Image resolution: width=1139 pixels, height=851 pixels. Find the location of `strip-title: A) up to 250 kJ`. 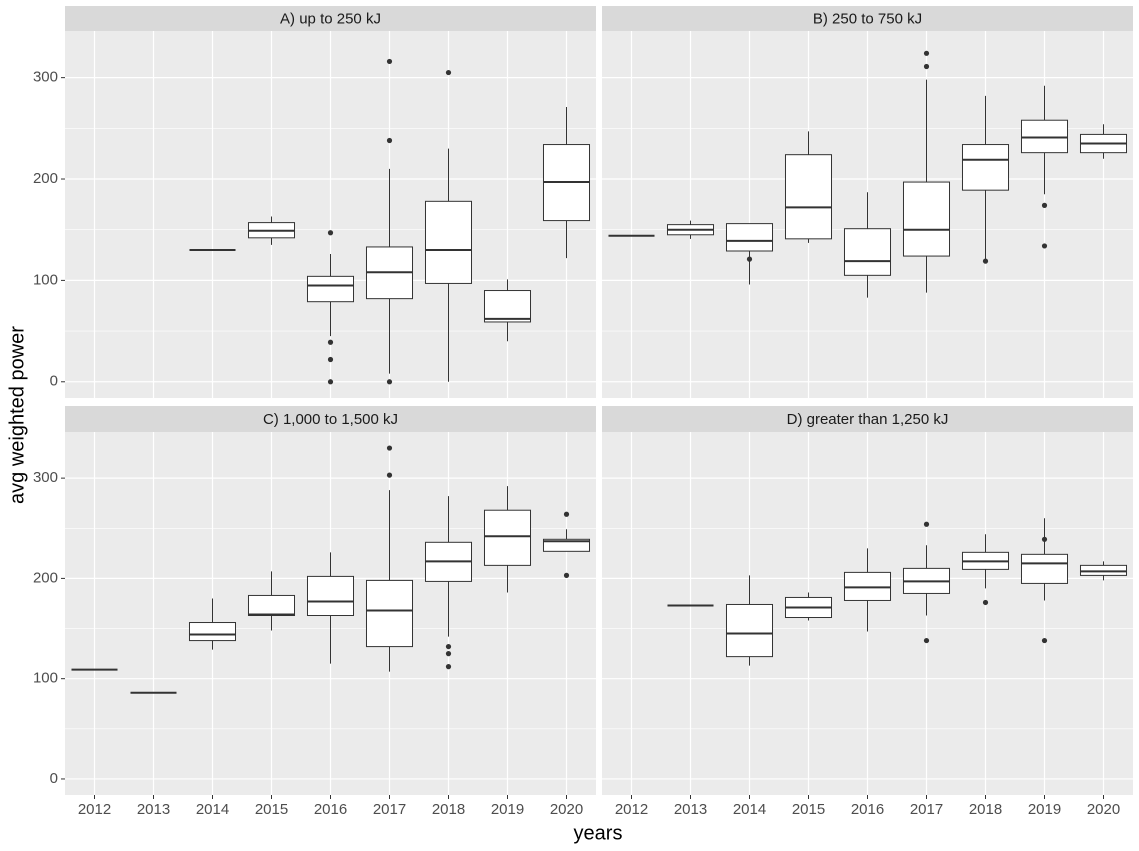

strip-title: A) up to 250 kJ is located at coordinates (330, 18).